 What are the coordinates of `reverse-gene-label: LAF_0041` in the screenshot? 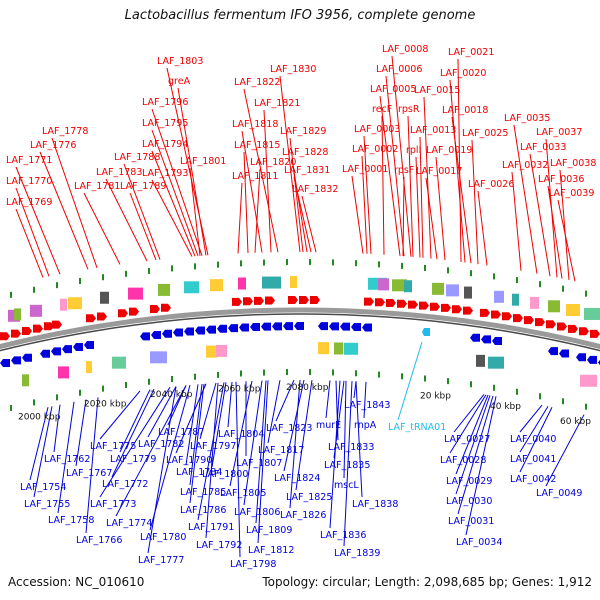 It's located at (533, 459).